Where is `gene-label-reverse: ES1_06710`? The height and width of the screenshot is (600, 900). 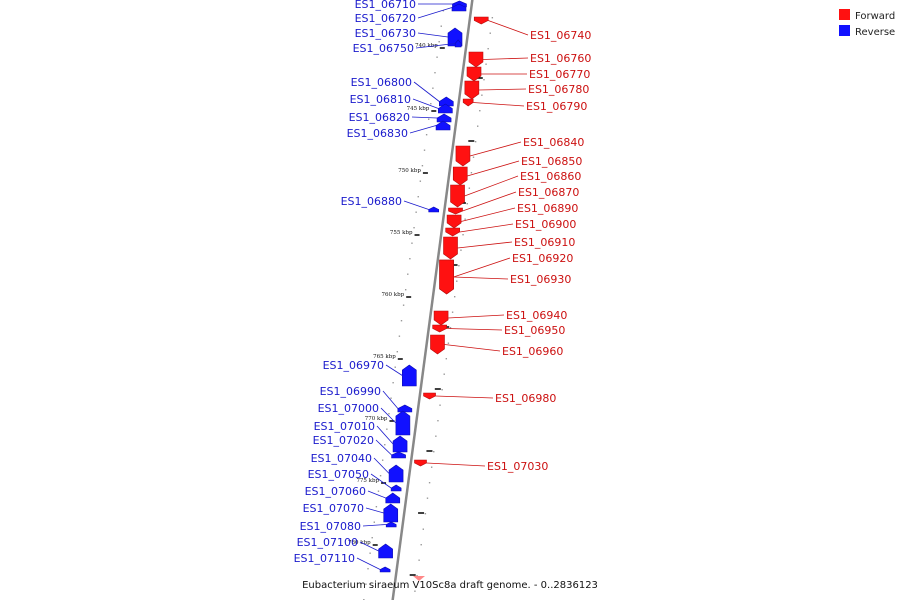 gene-label-reverse: ES1_06710 is located at coordinates (385, 5).